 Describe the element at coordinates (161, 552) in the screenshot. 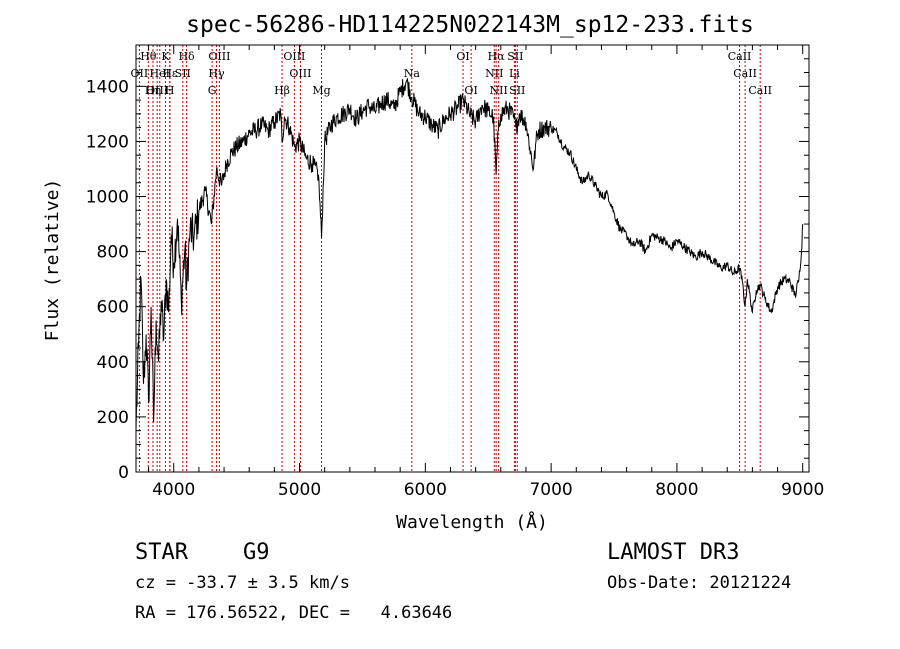

I see `object-class: STAR` at that location.